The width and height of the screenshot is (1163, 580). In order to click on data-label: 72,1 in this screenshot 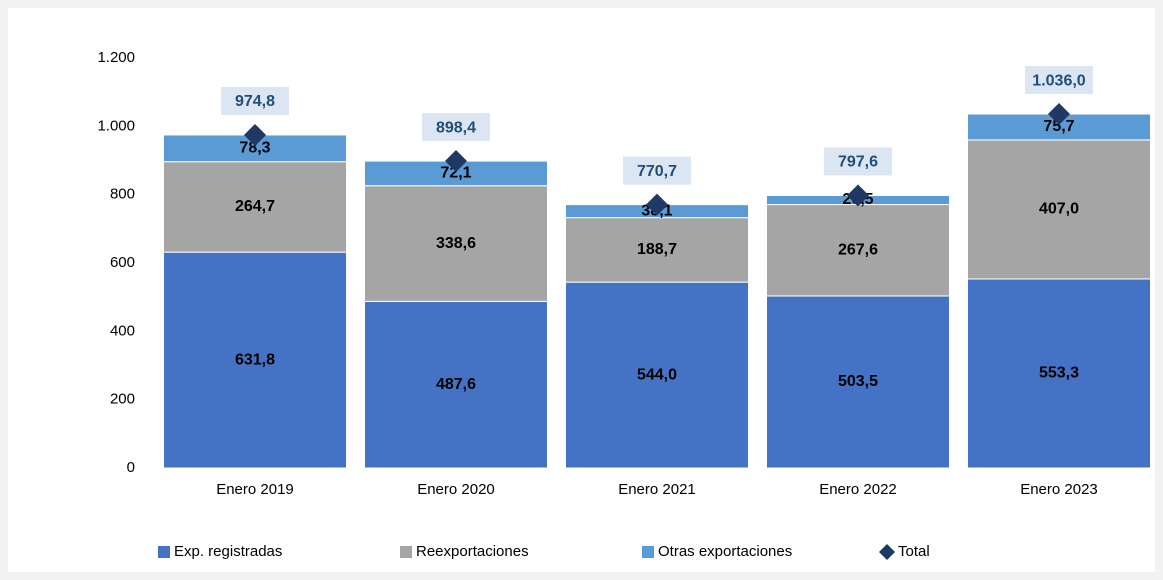, I will do `click(455, 173)`.